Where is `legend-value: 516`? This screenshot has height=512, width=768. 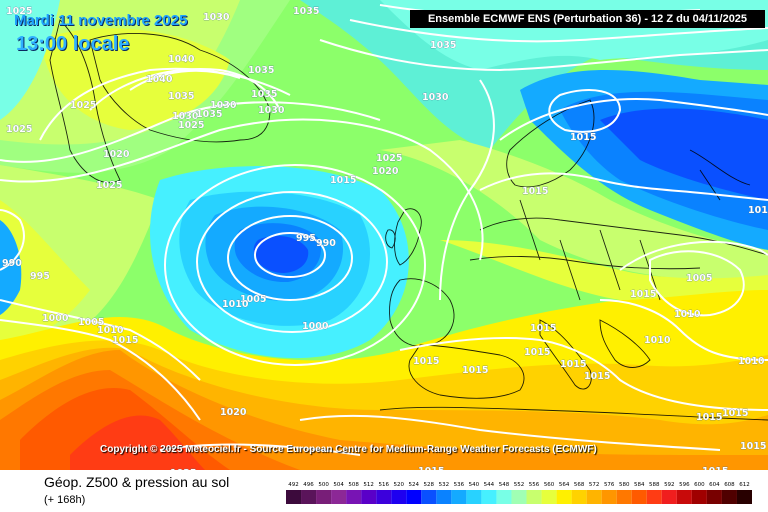 legend-value: 516 is located at coordinates (383, 485).